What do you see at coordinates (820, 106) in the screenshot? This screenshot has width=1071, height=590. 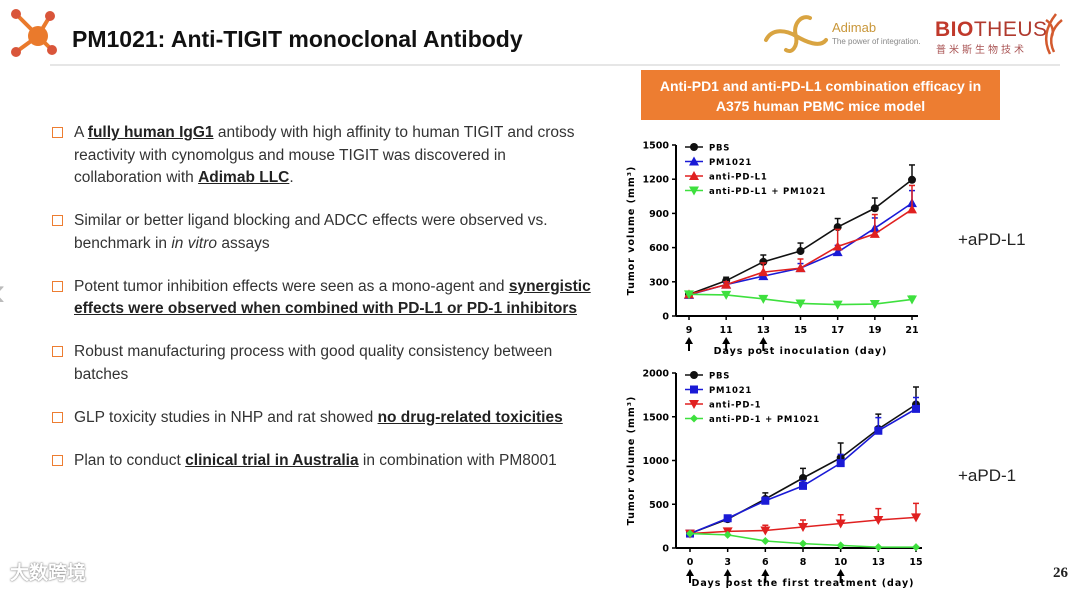 I see `banner-line-2: A375 human PBMC mice model` at bounding box center [820, 106].